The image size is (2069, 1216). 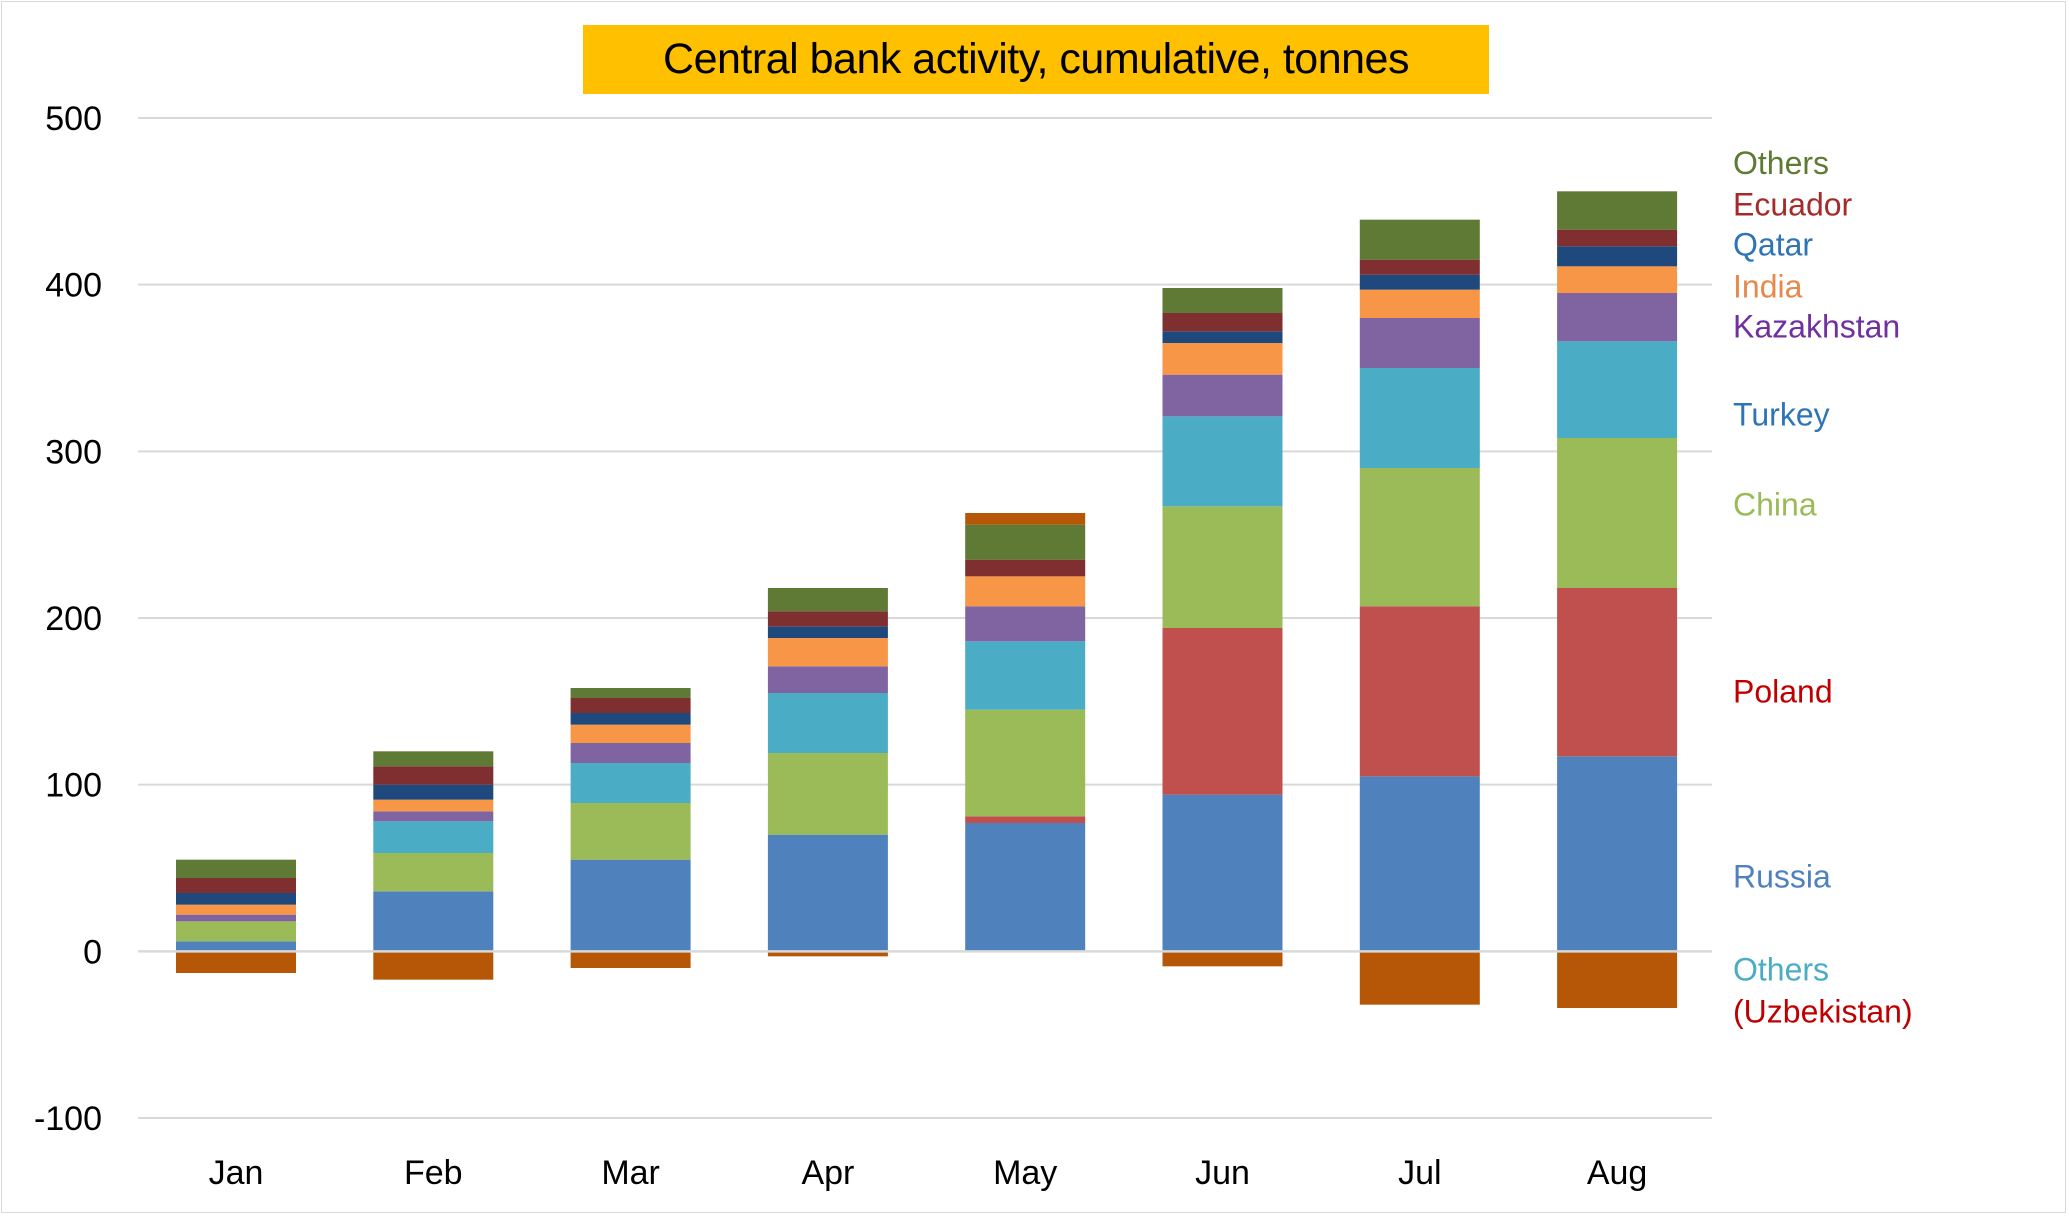 What do you see at coordinates (827, 1173) in the screenshot?
I see `x-tick-label: Apr` at bounding box center [827, 1173].